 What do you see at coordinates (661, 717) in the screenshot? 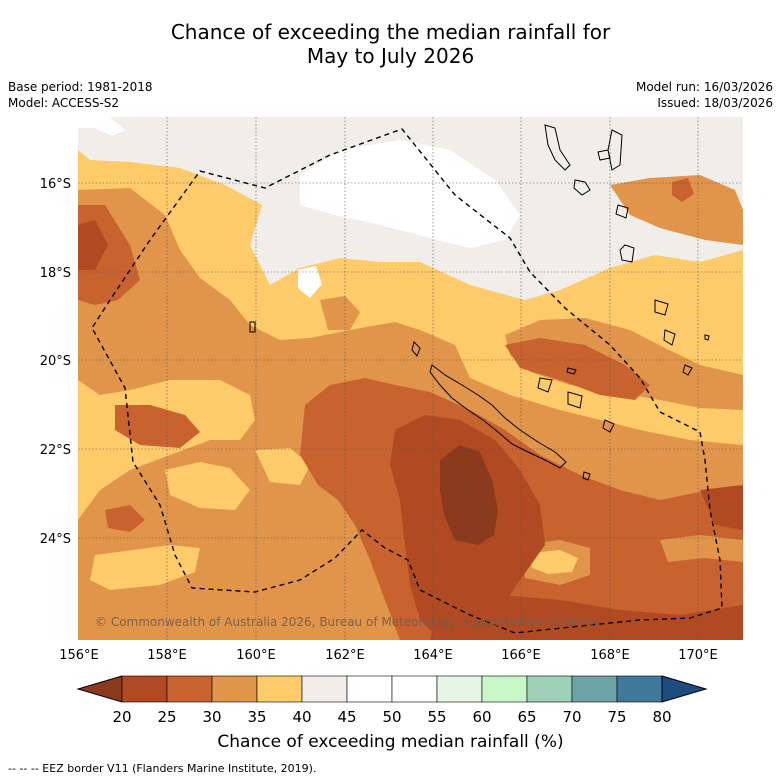
I see `colorbar-tick-label: 80` at bounding box center [661, 717].